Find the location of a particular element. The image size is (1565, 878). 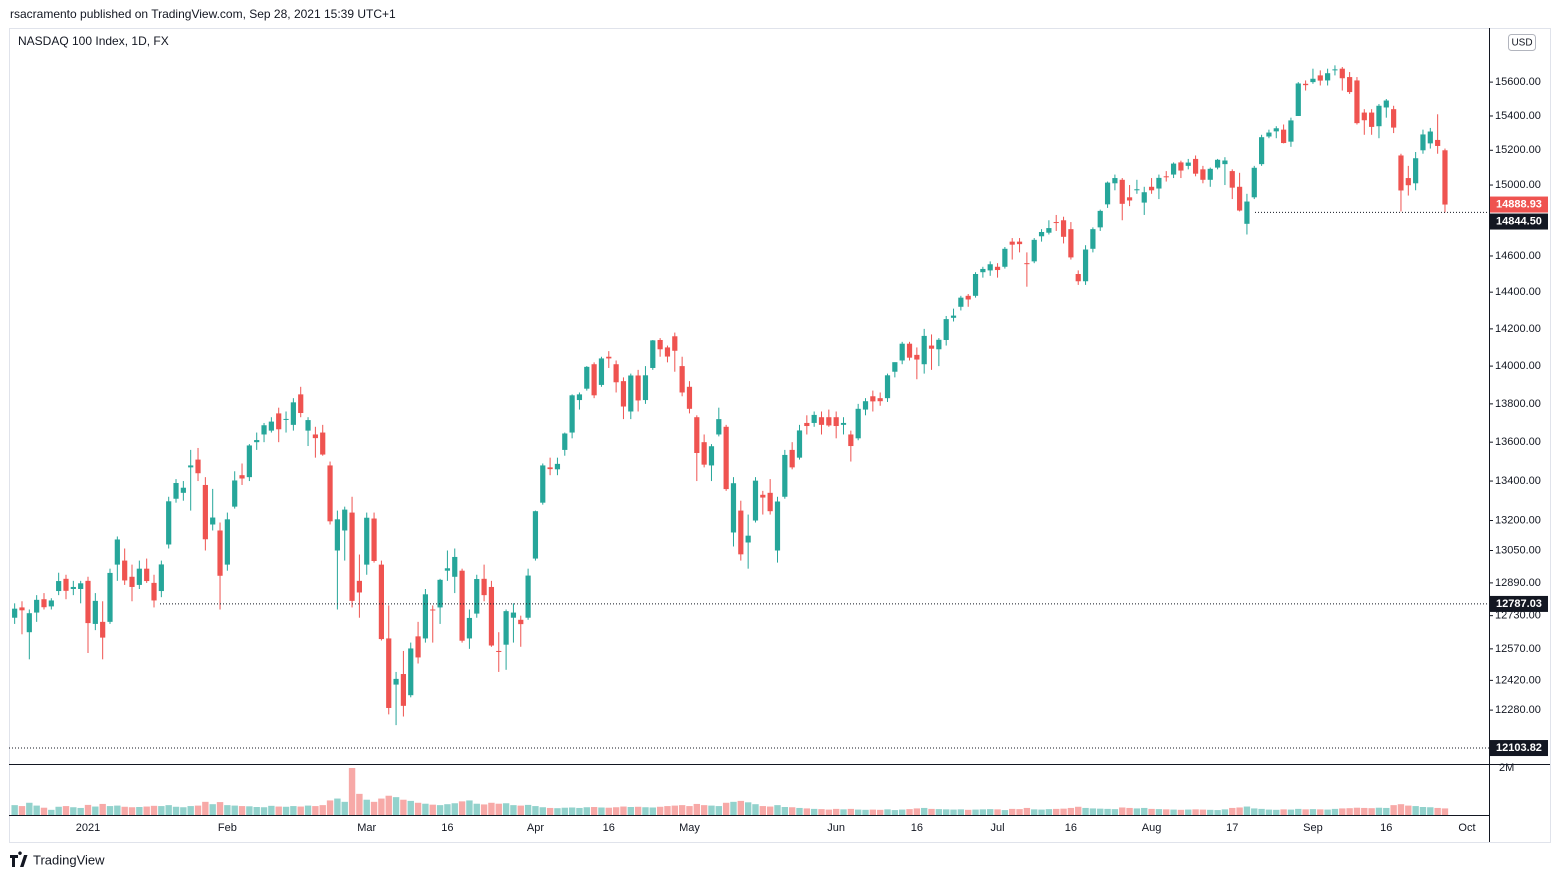

y-tick-label: 13200.00 is located at coordinates (1518, 520).